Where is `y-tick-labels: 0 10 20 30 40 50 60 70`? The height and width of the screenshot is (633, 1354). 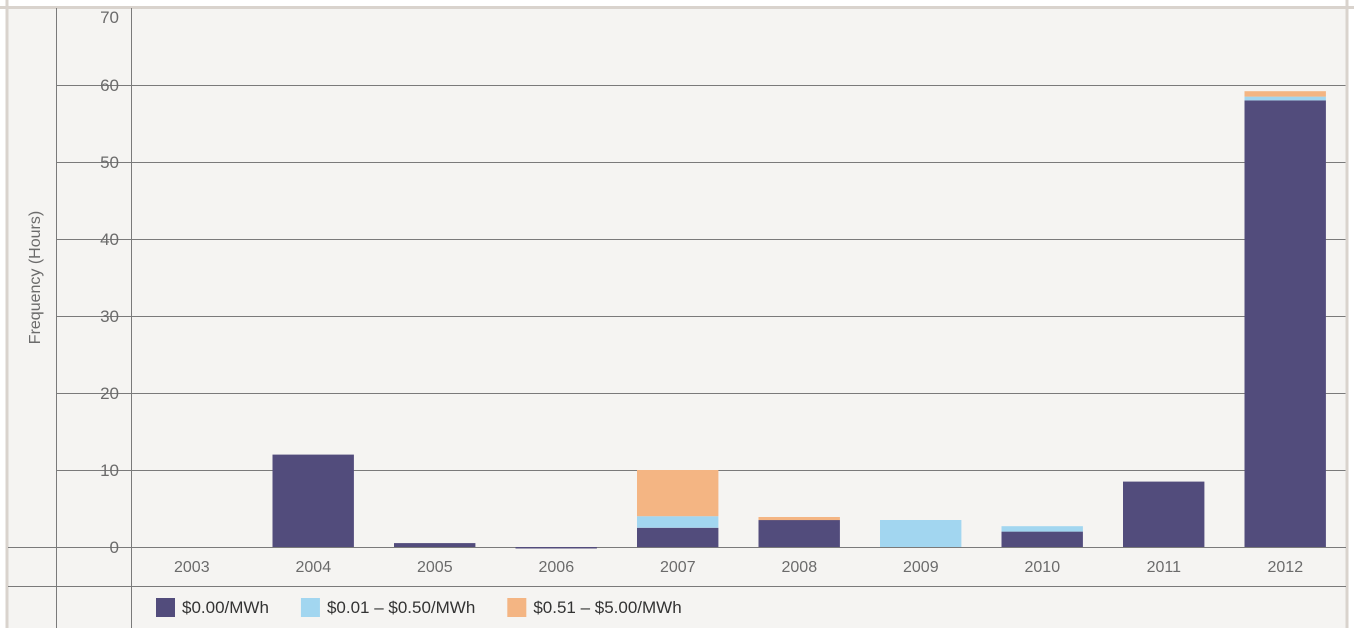 y-tick-labels: 0 10 20 30 40 50 60 70 is located at coordinates (109, 282).